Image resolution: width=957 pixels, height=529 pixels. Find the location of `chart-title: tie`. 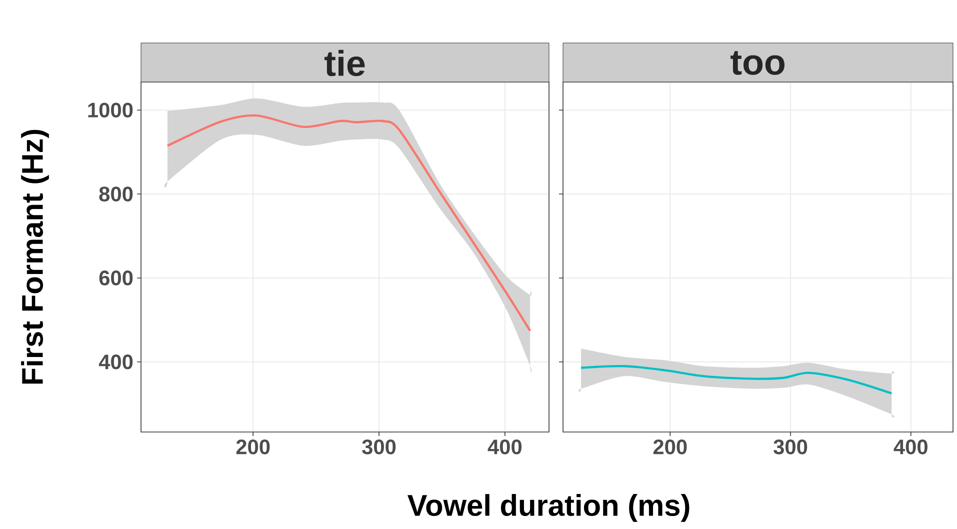

chart-title: tie is located at coordinates (344, 63).